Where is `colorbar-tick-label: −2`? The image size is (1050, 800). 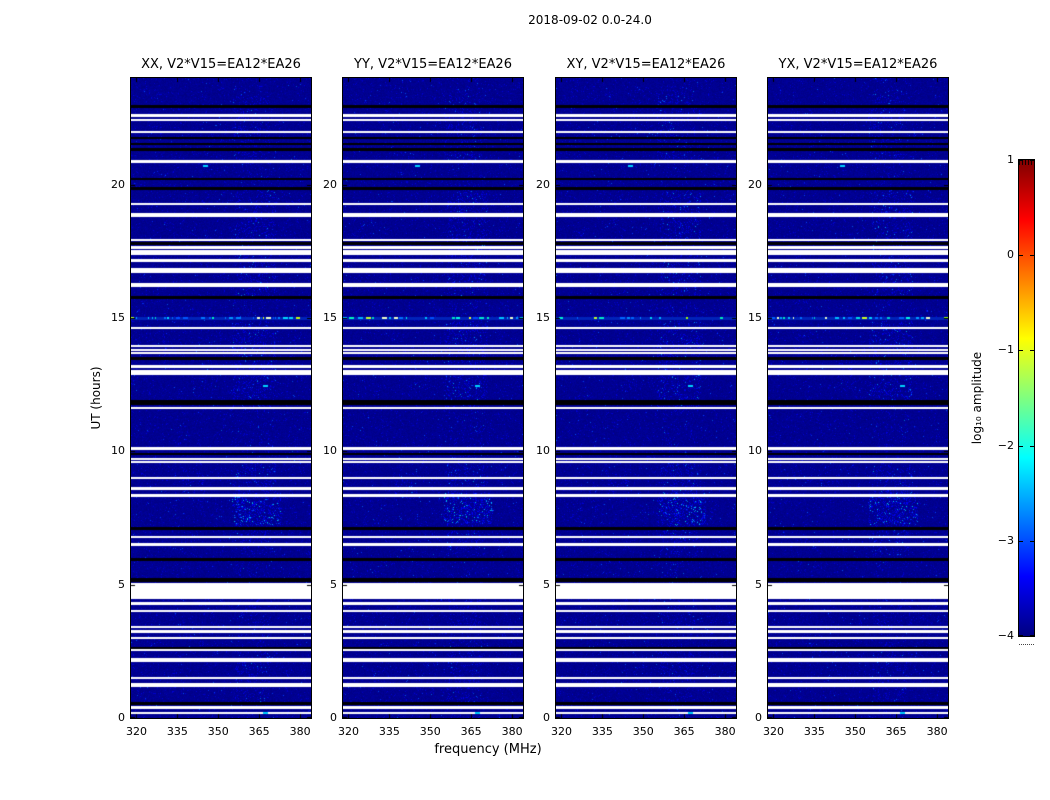
colorbar-tick-label: −2 is located at coordinates (1005, 445).